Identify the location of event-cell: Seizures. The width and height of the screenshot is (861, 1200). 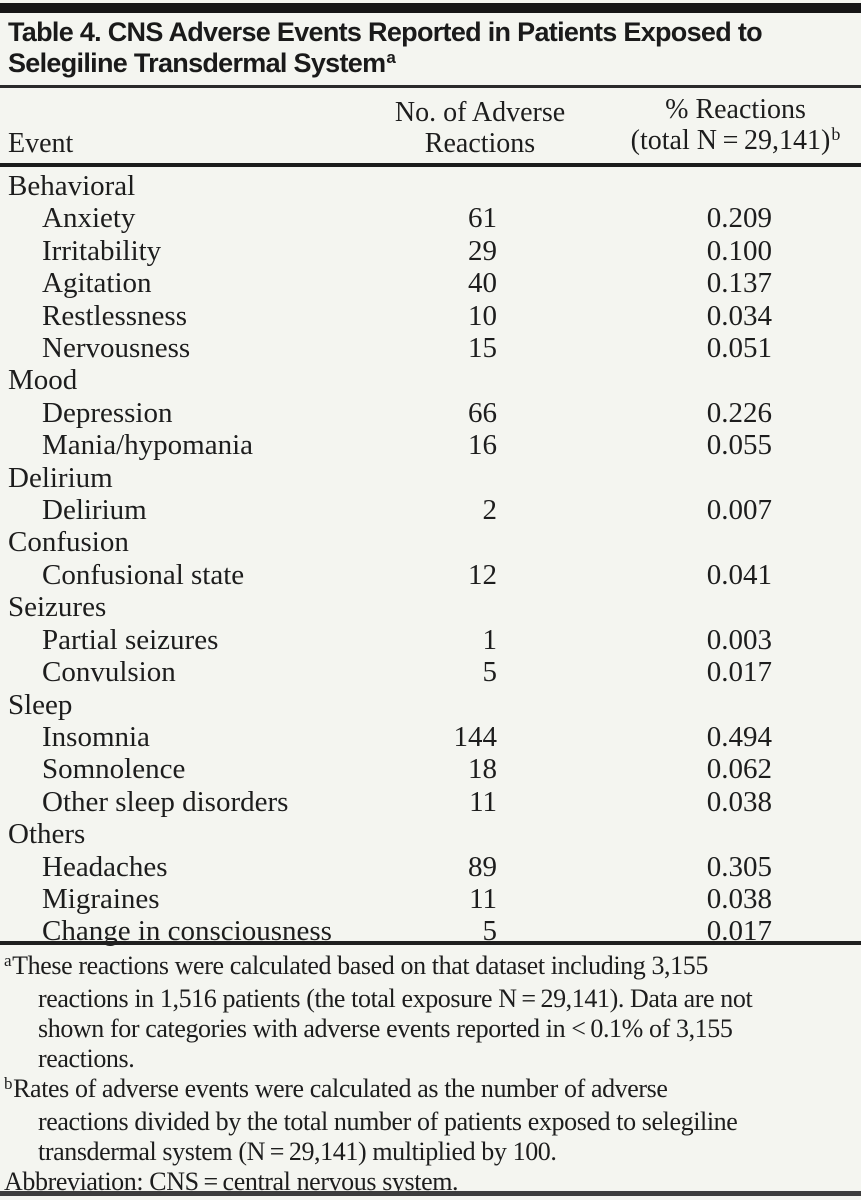
(57, 607).